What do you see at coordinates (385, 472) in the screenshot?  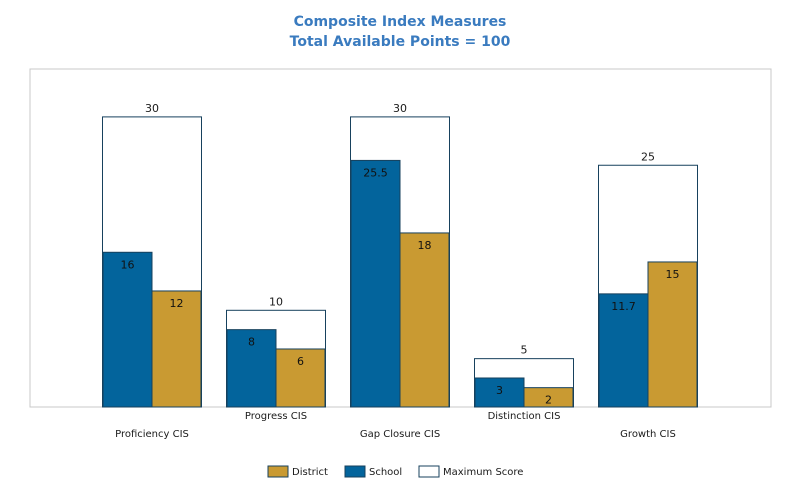 I see `legend-label: School` at bounding box center [385, 472].